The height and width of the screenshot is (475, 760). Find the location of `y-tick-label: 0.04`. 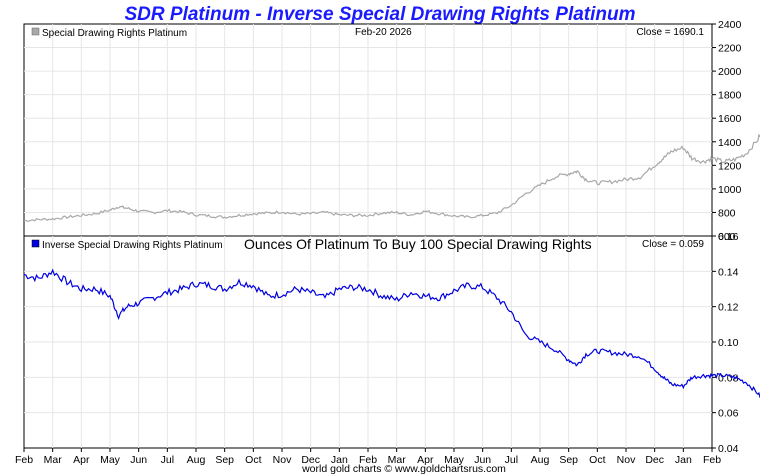

y-tick-label: 0.04 is located at coordinates (728, 449).